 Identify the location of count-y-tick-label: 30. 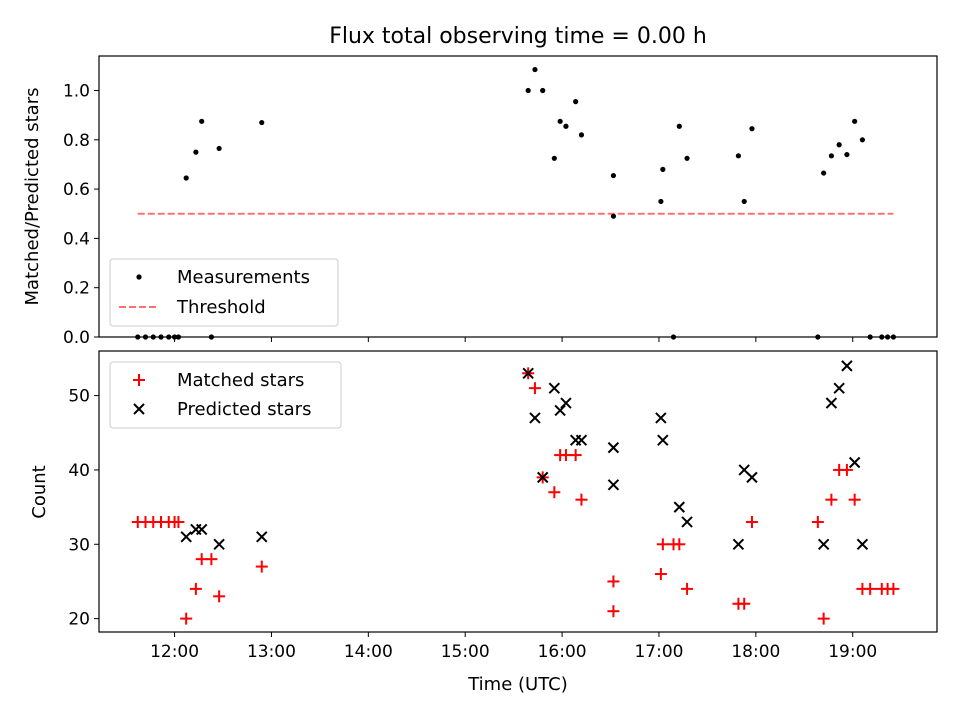
(79, 545).